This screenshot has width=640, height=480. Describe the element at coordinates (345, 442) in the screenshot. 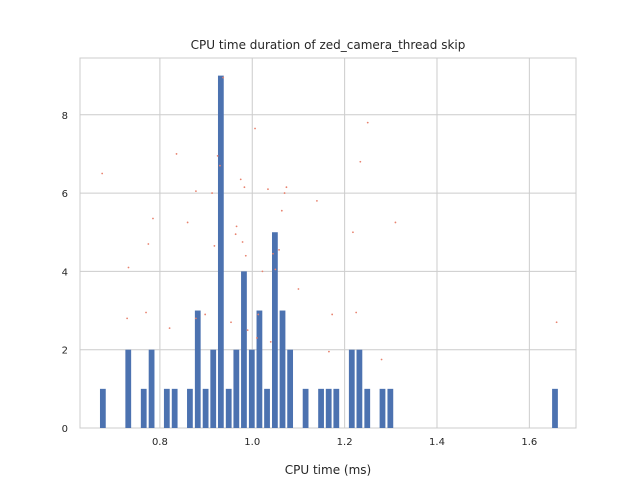

I see `x-tick-label: 1.2` at that location.